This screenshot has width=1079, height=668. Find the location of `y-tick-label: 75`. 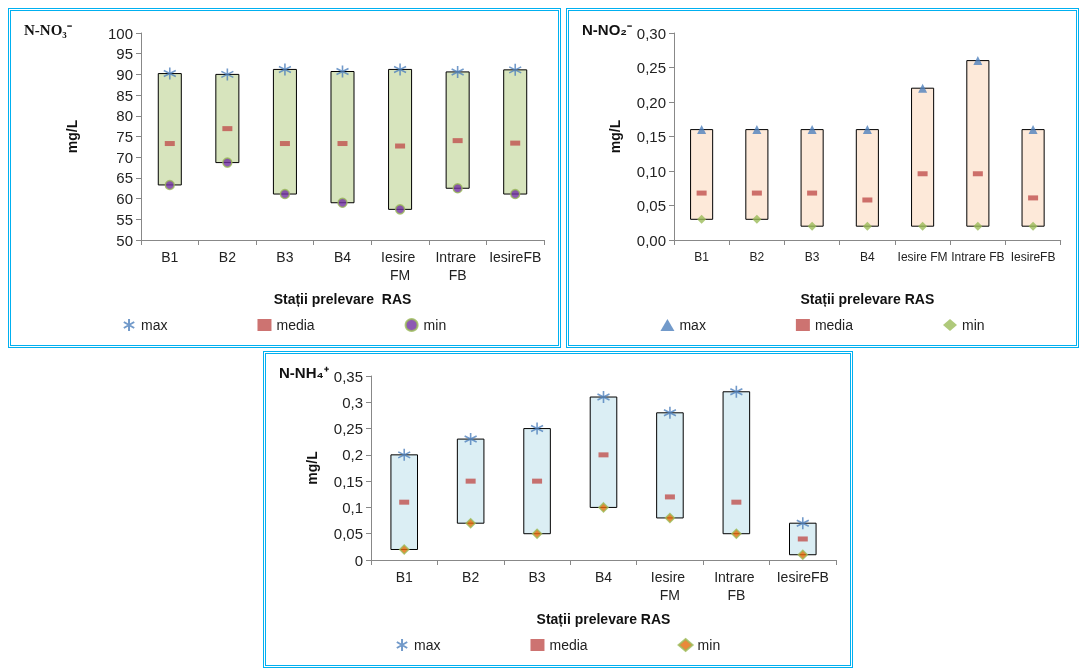

y-tick-label: 75 is located at coordinates (124, 136).